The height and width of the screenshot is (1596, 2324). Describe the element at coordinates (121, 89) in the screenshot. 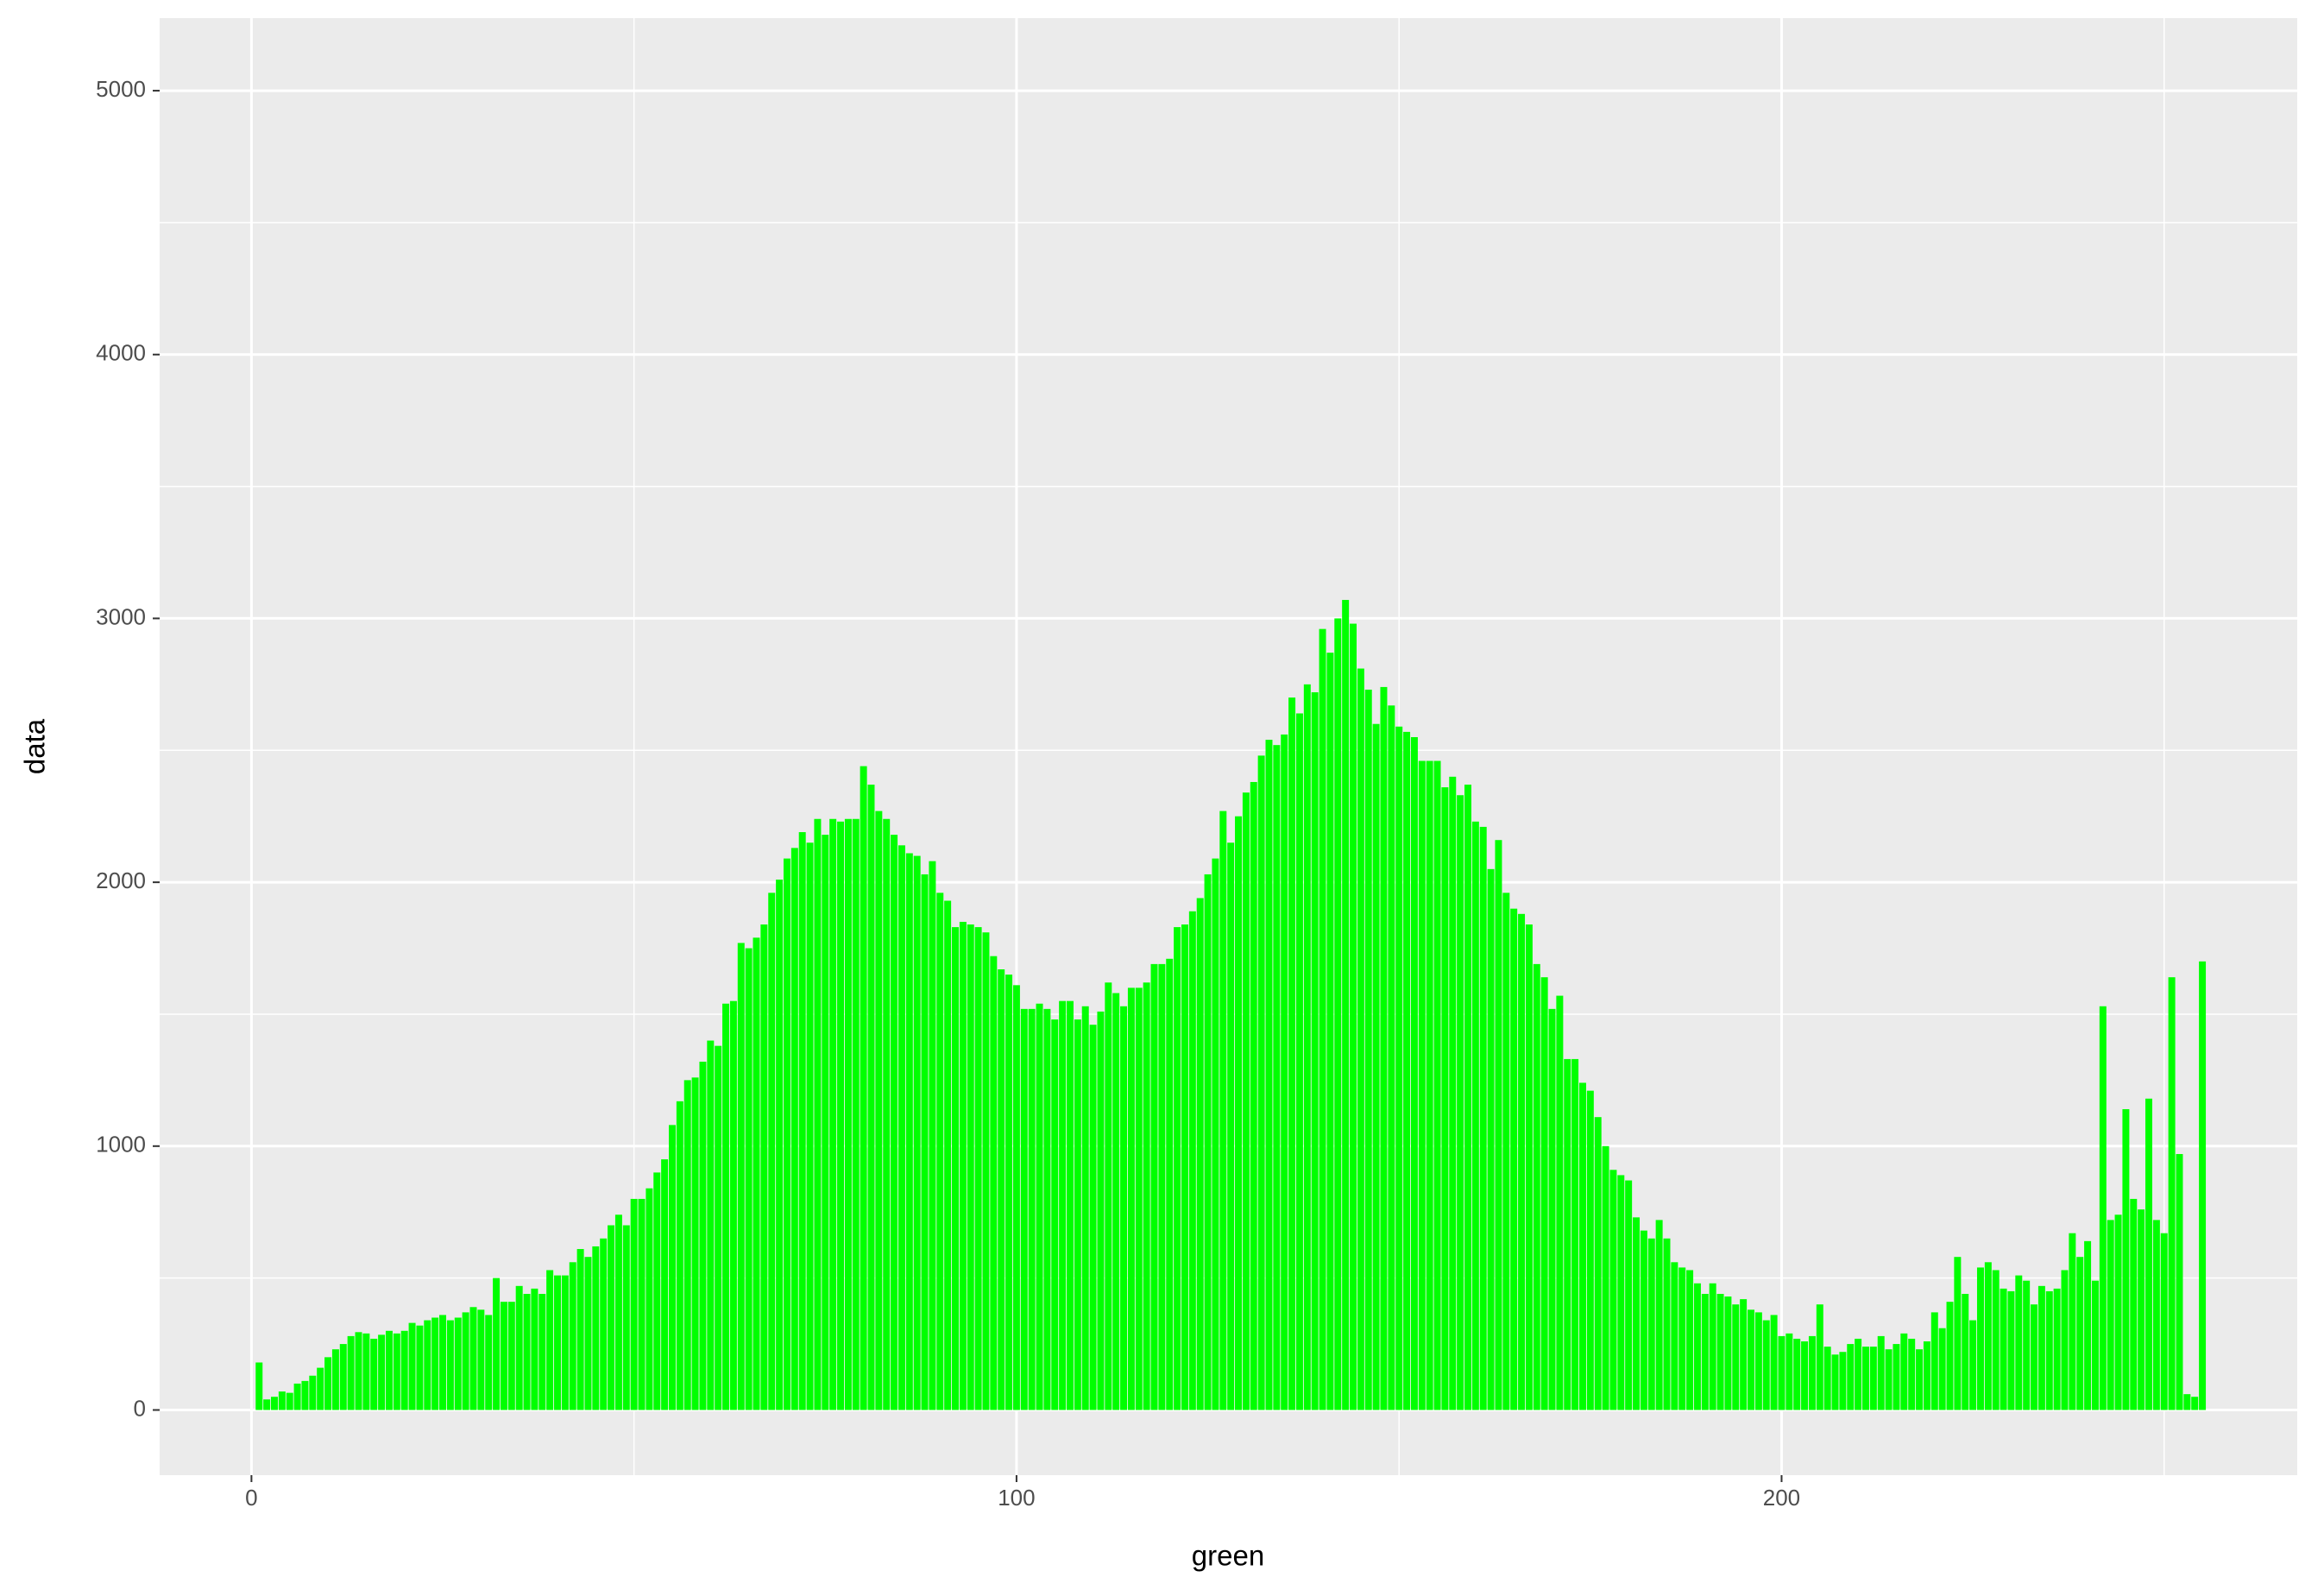

I see `y-tick-label: 5000` at that location.